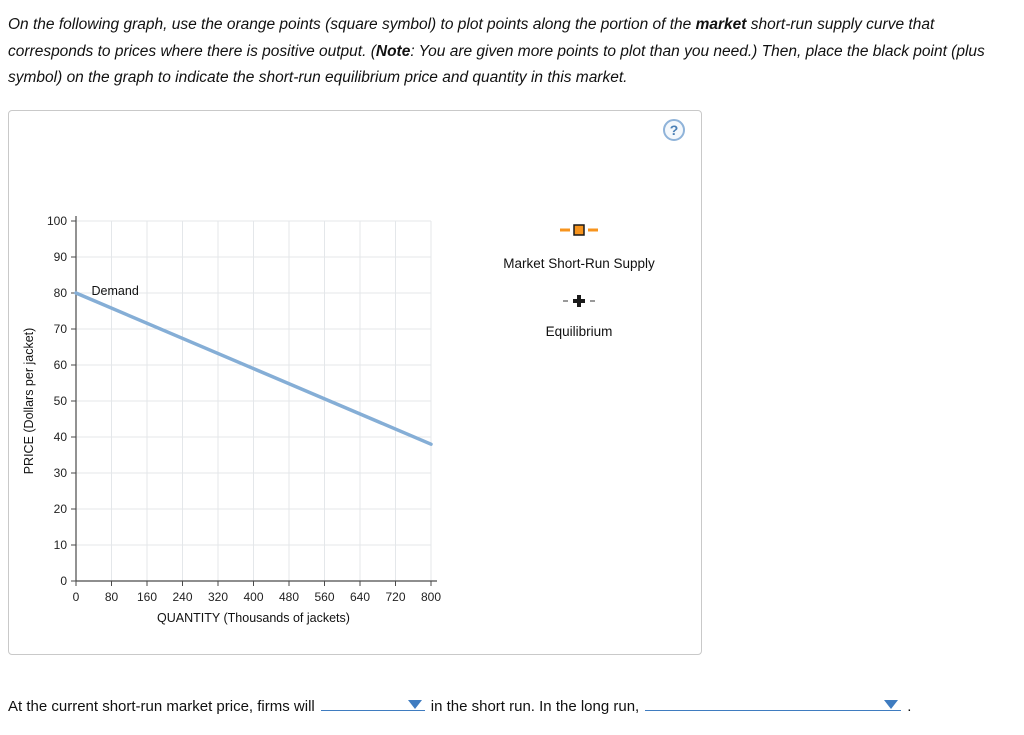 This screenshot has height=735, width=1024. What do you see at coordinates (579, 281) in the screenshot?
I see `chart-legend: Market Short-Run Supply Equilibrium` at bounding box center [579, 281].